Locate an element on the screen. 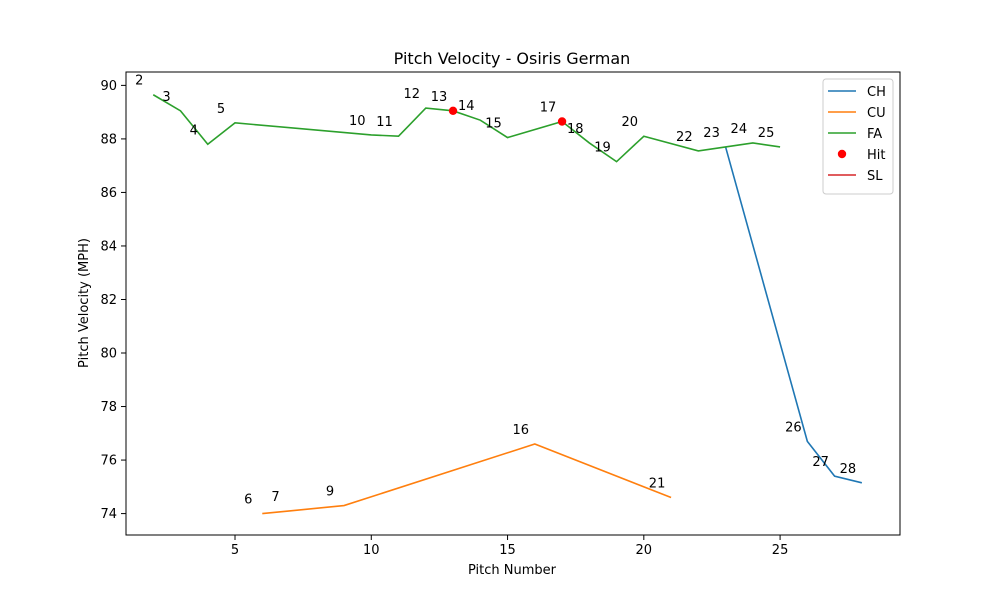  pitch-number-label: 28 is located at coordinates (848, 469).